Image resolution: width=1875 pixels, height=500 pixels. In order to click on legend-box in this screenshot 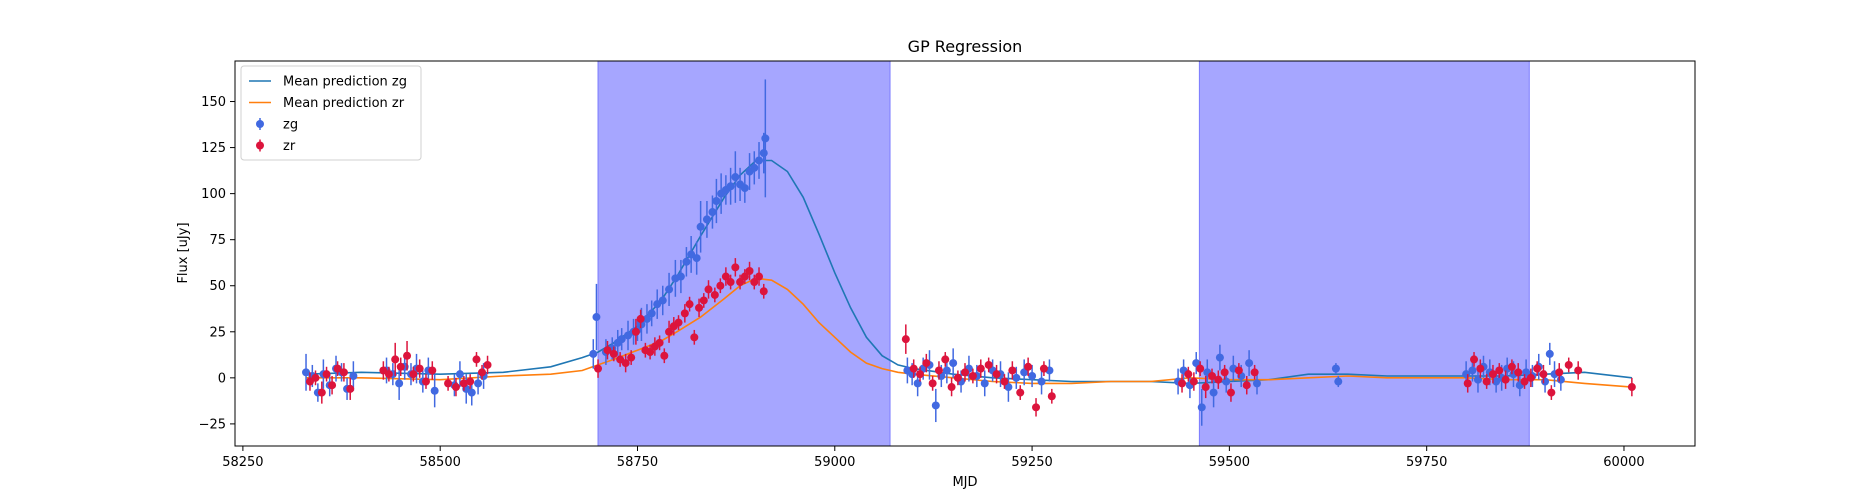, I will do `click(331, 113)`.